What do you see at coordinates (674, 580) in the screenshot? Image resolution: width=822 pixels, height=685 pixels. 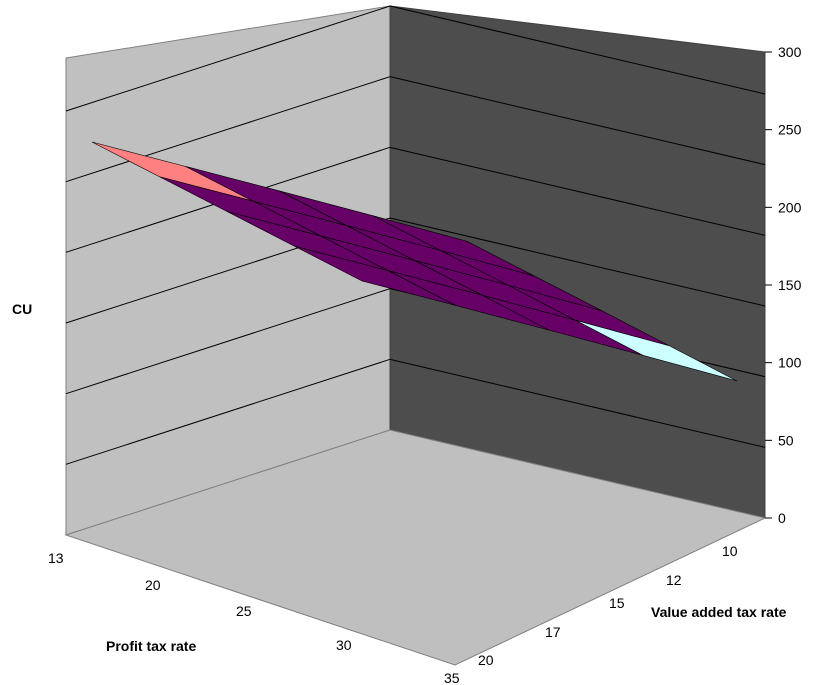 I see `y-tick-label: 12` at bounding box center [674, 580].